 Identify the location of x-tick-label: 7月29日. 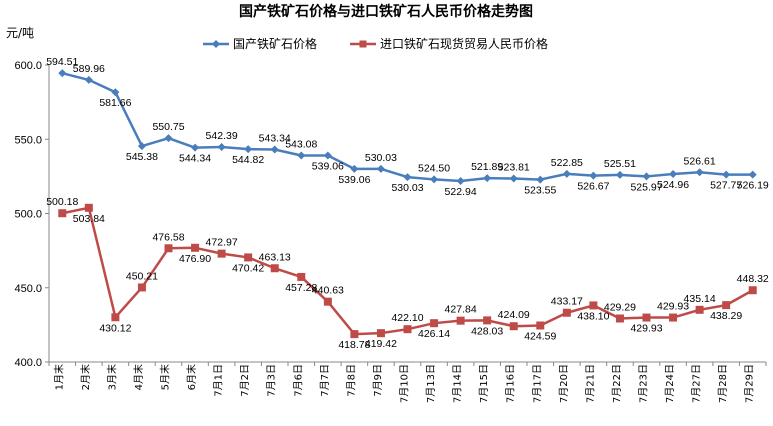
(750, 383).